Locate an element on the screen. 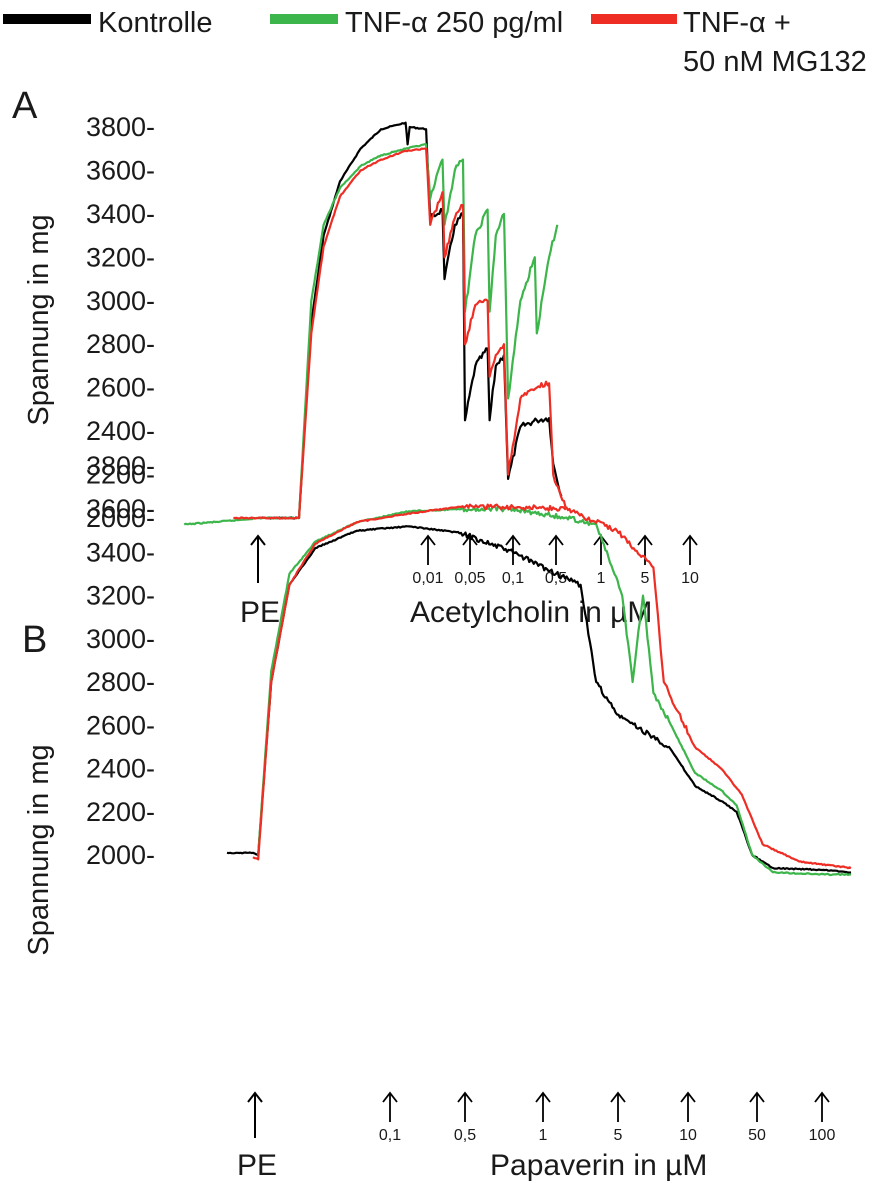  panel-a-series is located at coordinates (375, 323).